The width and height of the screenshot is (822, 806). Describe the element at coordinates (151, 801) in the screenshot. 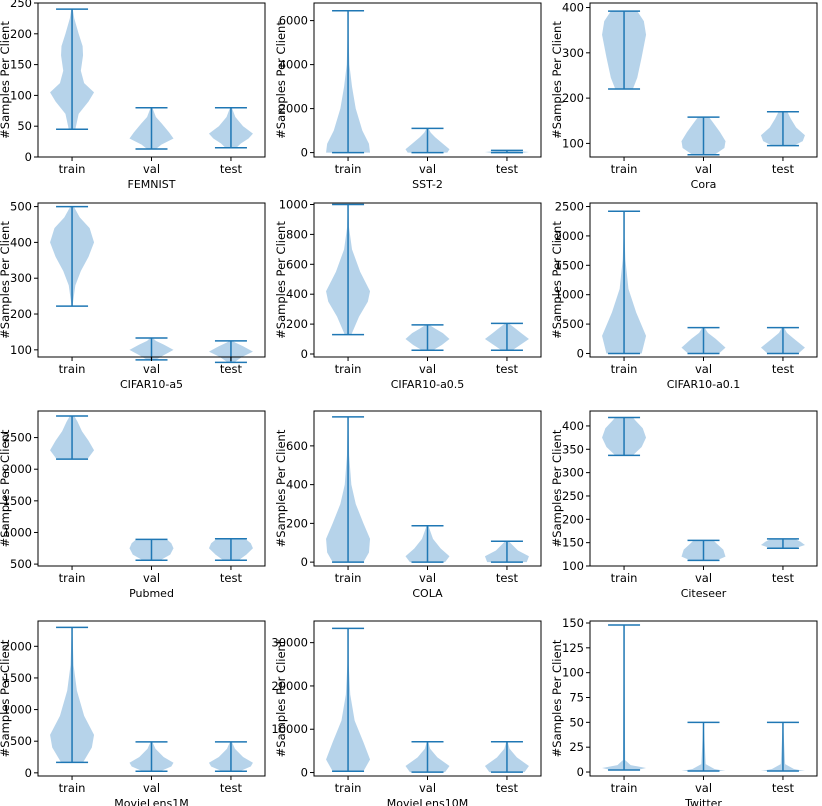

I see `x-axis-label: MovieLens1M` at that location.